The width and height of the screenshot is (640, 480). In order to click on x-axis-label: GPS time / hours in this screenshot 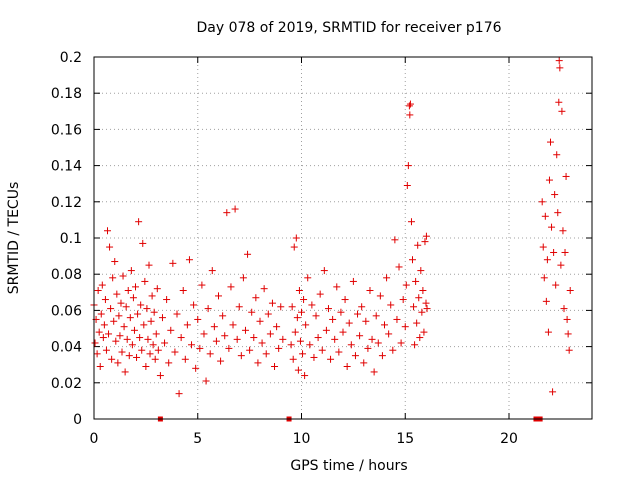, I will do `click(348, 466)`.